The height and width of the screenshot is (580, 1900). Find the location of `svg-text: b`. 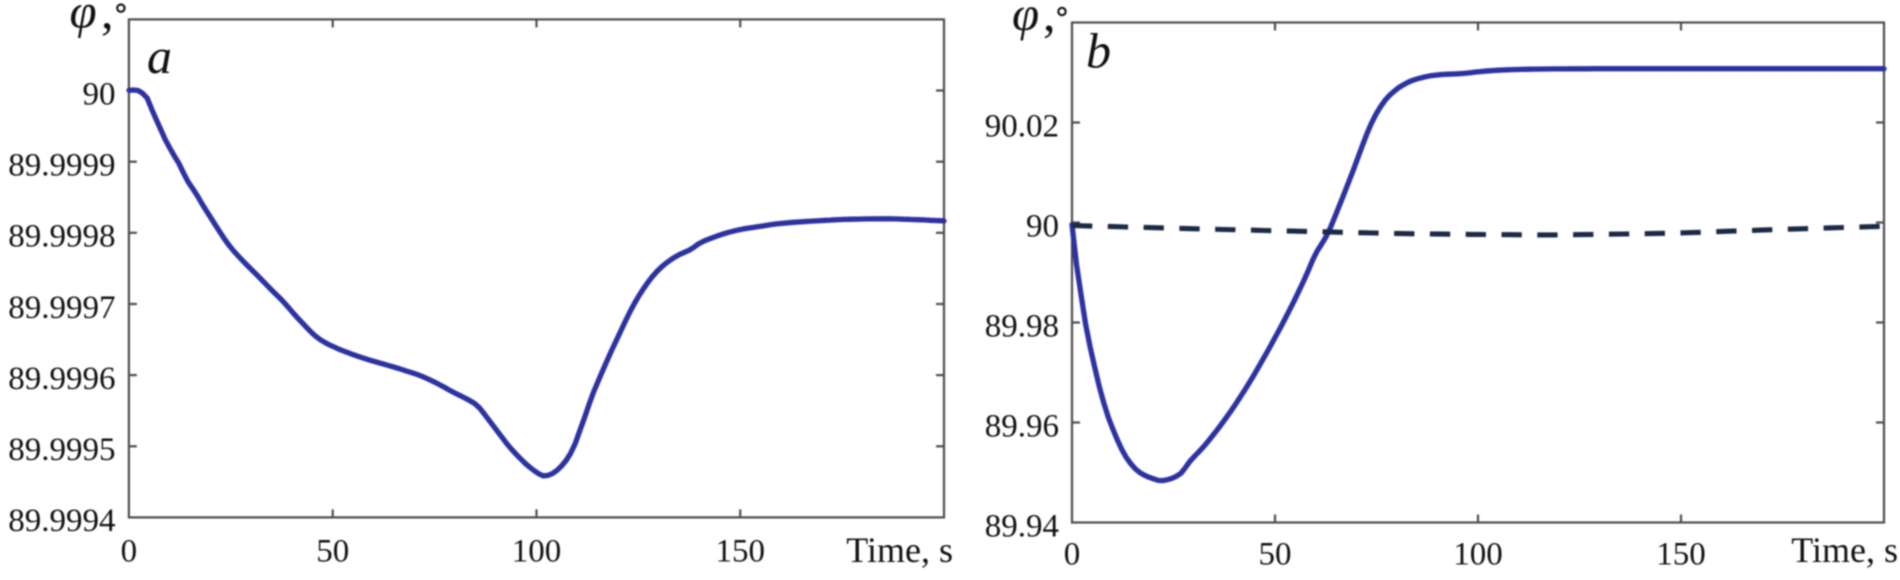

svg-text: b is located at coordinates (1098, 51).